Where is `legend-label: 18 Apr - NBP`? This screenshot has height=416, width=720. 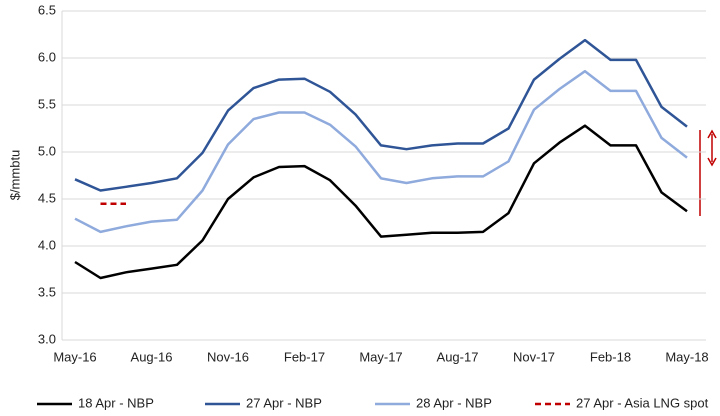 legend-label: 18 Apr - NBP is located at coordinates (116, 402).